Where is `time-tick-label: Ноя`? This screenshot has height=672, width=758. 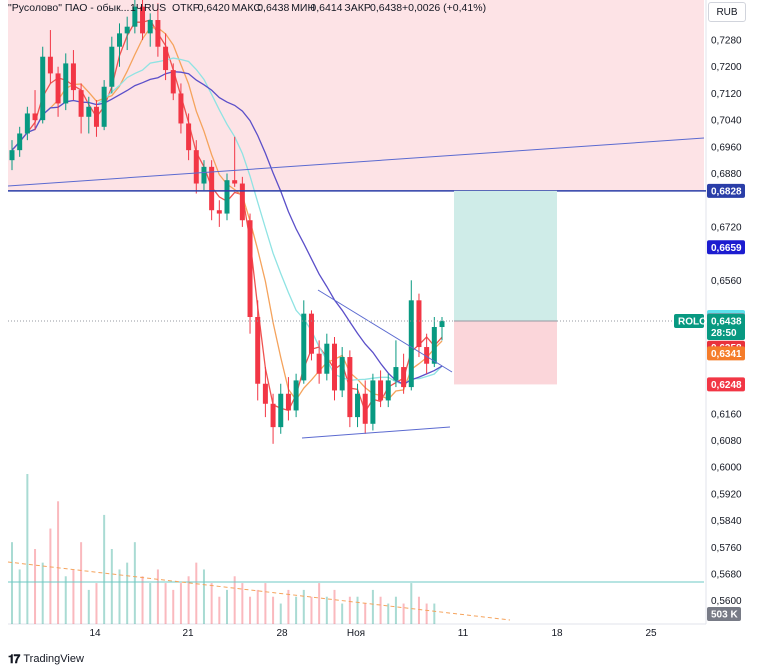 time-tick-label: Ноя is located at coordinates (356, 633).